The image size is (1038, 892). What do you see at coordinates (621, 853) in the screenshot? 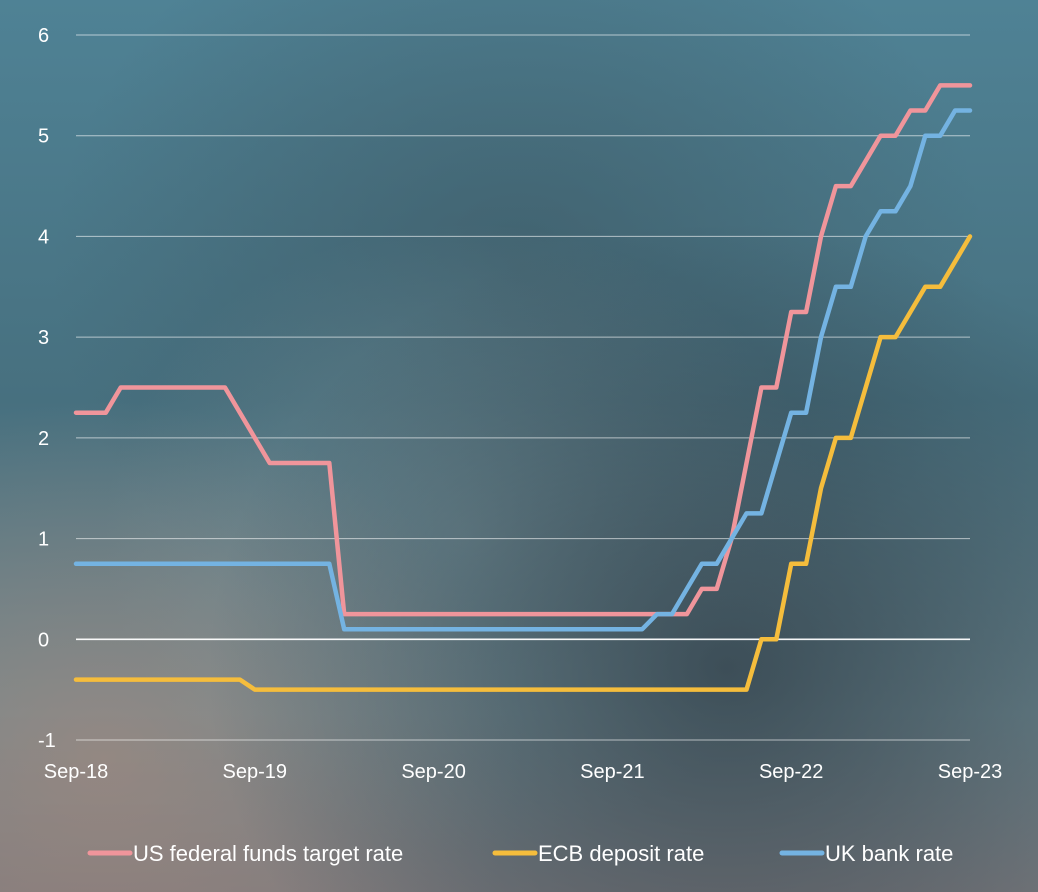
I see `legend-label: ECB deposit rate` at bounding box center [621, 853].